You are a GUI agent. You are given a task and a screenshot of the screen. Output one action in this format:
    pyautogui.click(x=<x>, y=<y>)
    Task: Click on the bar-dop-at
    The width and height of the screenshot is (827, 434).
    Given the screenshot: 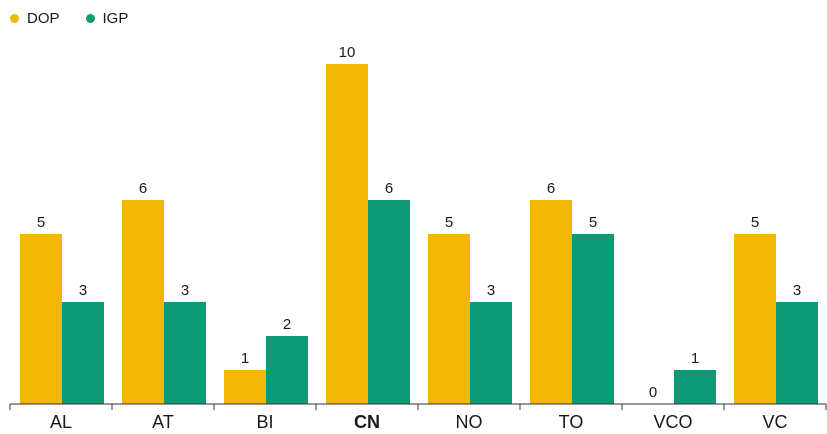 What is the action you would take?
    pyautogui.click(x=143, y=302)
    